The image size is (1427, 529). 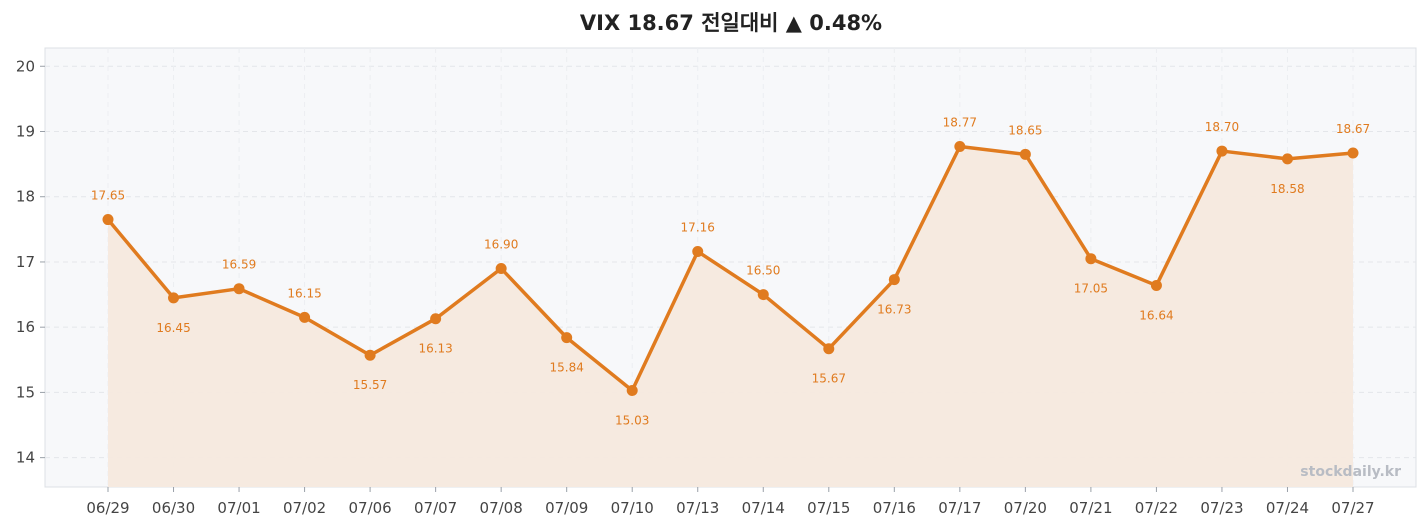 What do you see at coordinates (1222, 127) in the screenshot?
I see `data-label: 18.70` at bounding box center [1222, 127].